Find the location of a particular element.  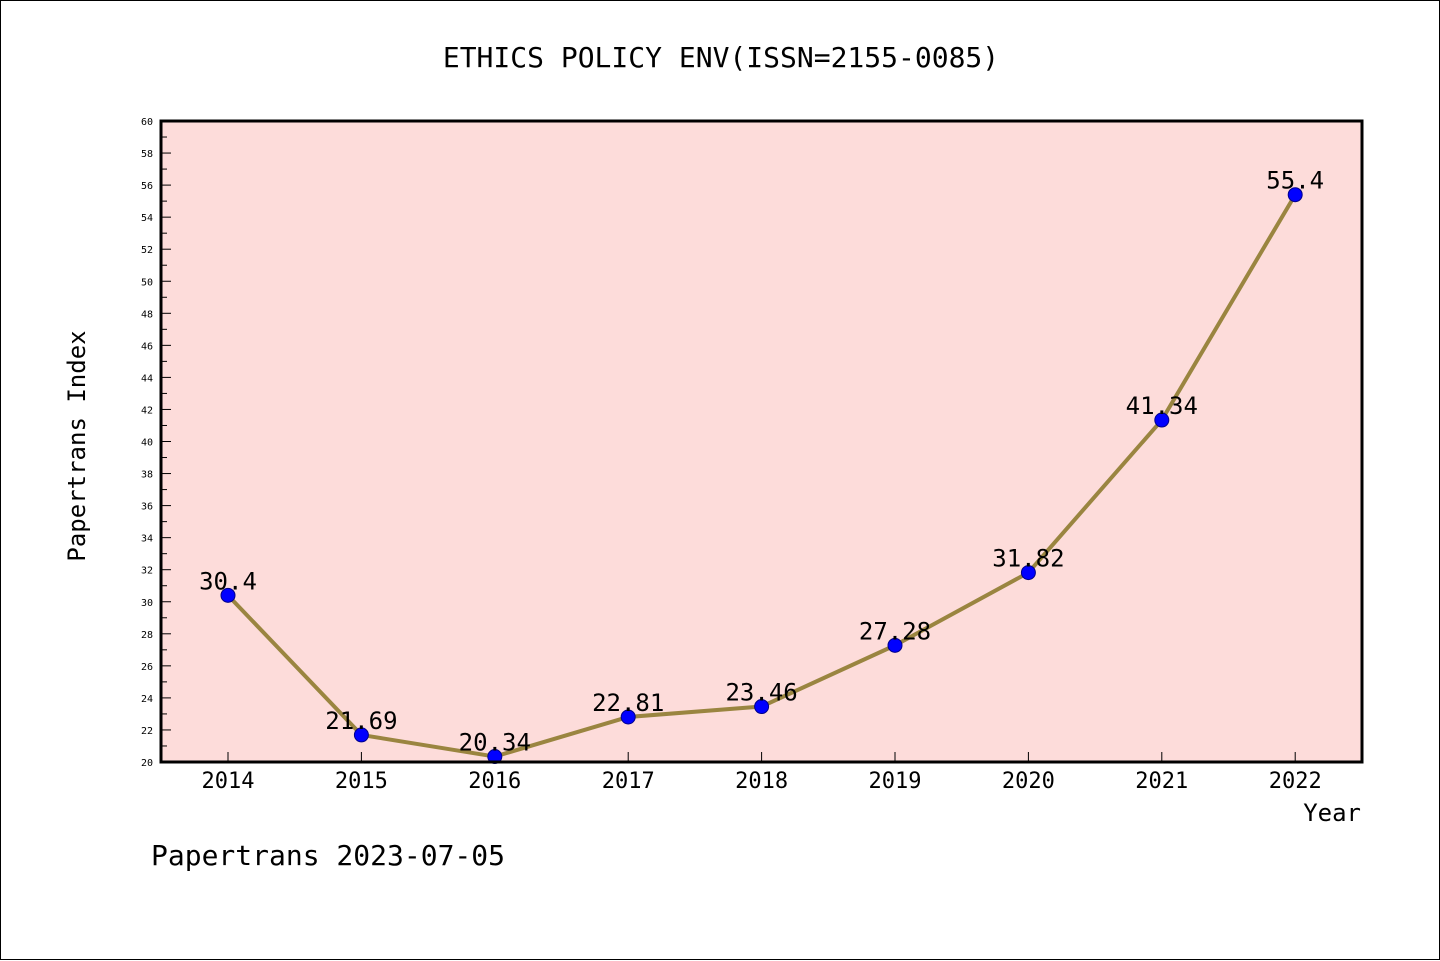

x-tick-label: 2022 is located at coordinates (1295, 781).